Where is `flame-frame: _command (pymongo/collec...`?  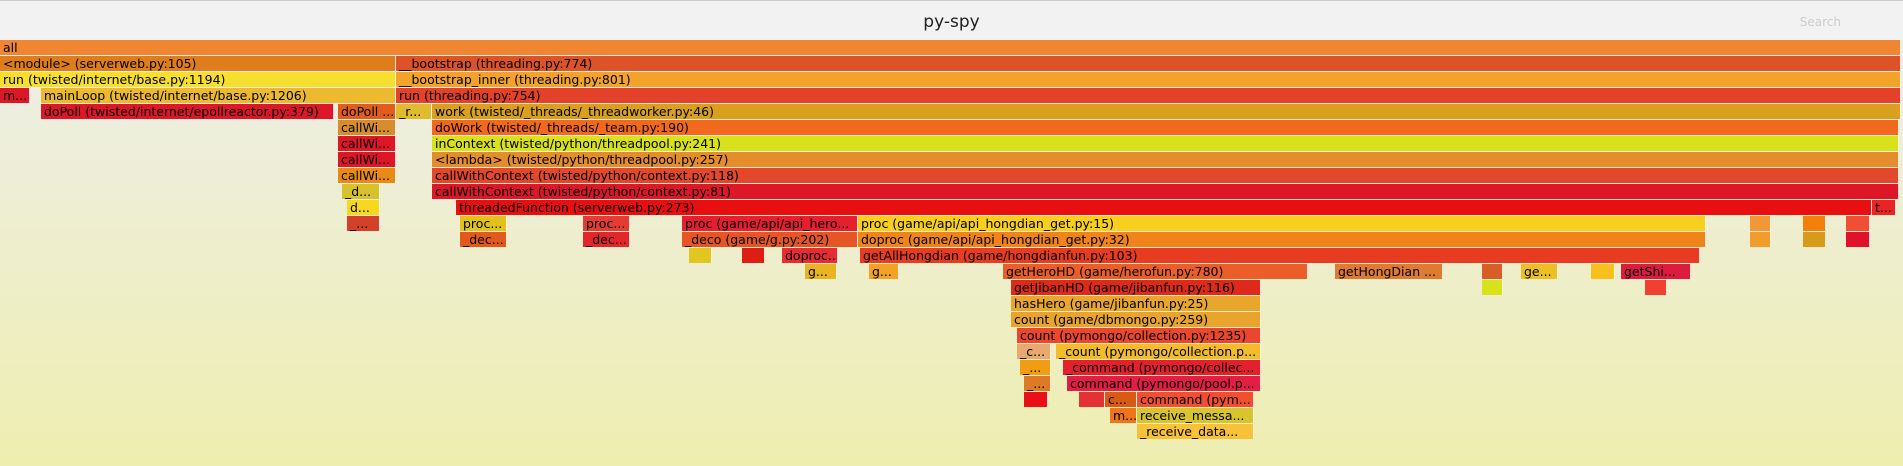
flame-frame: _command (pymongo/collec... is located at coordinates (1162, 367).